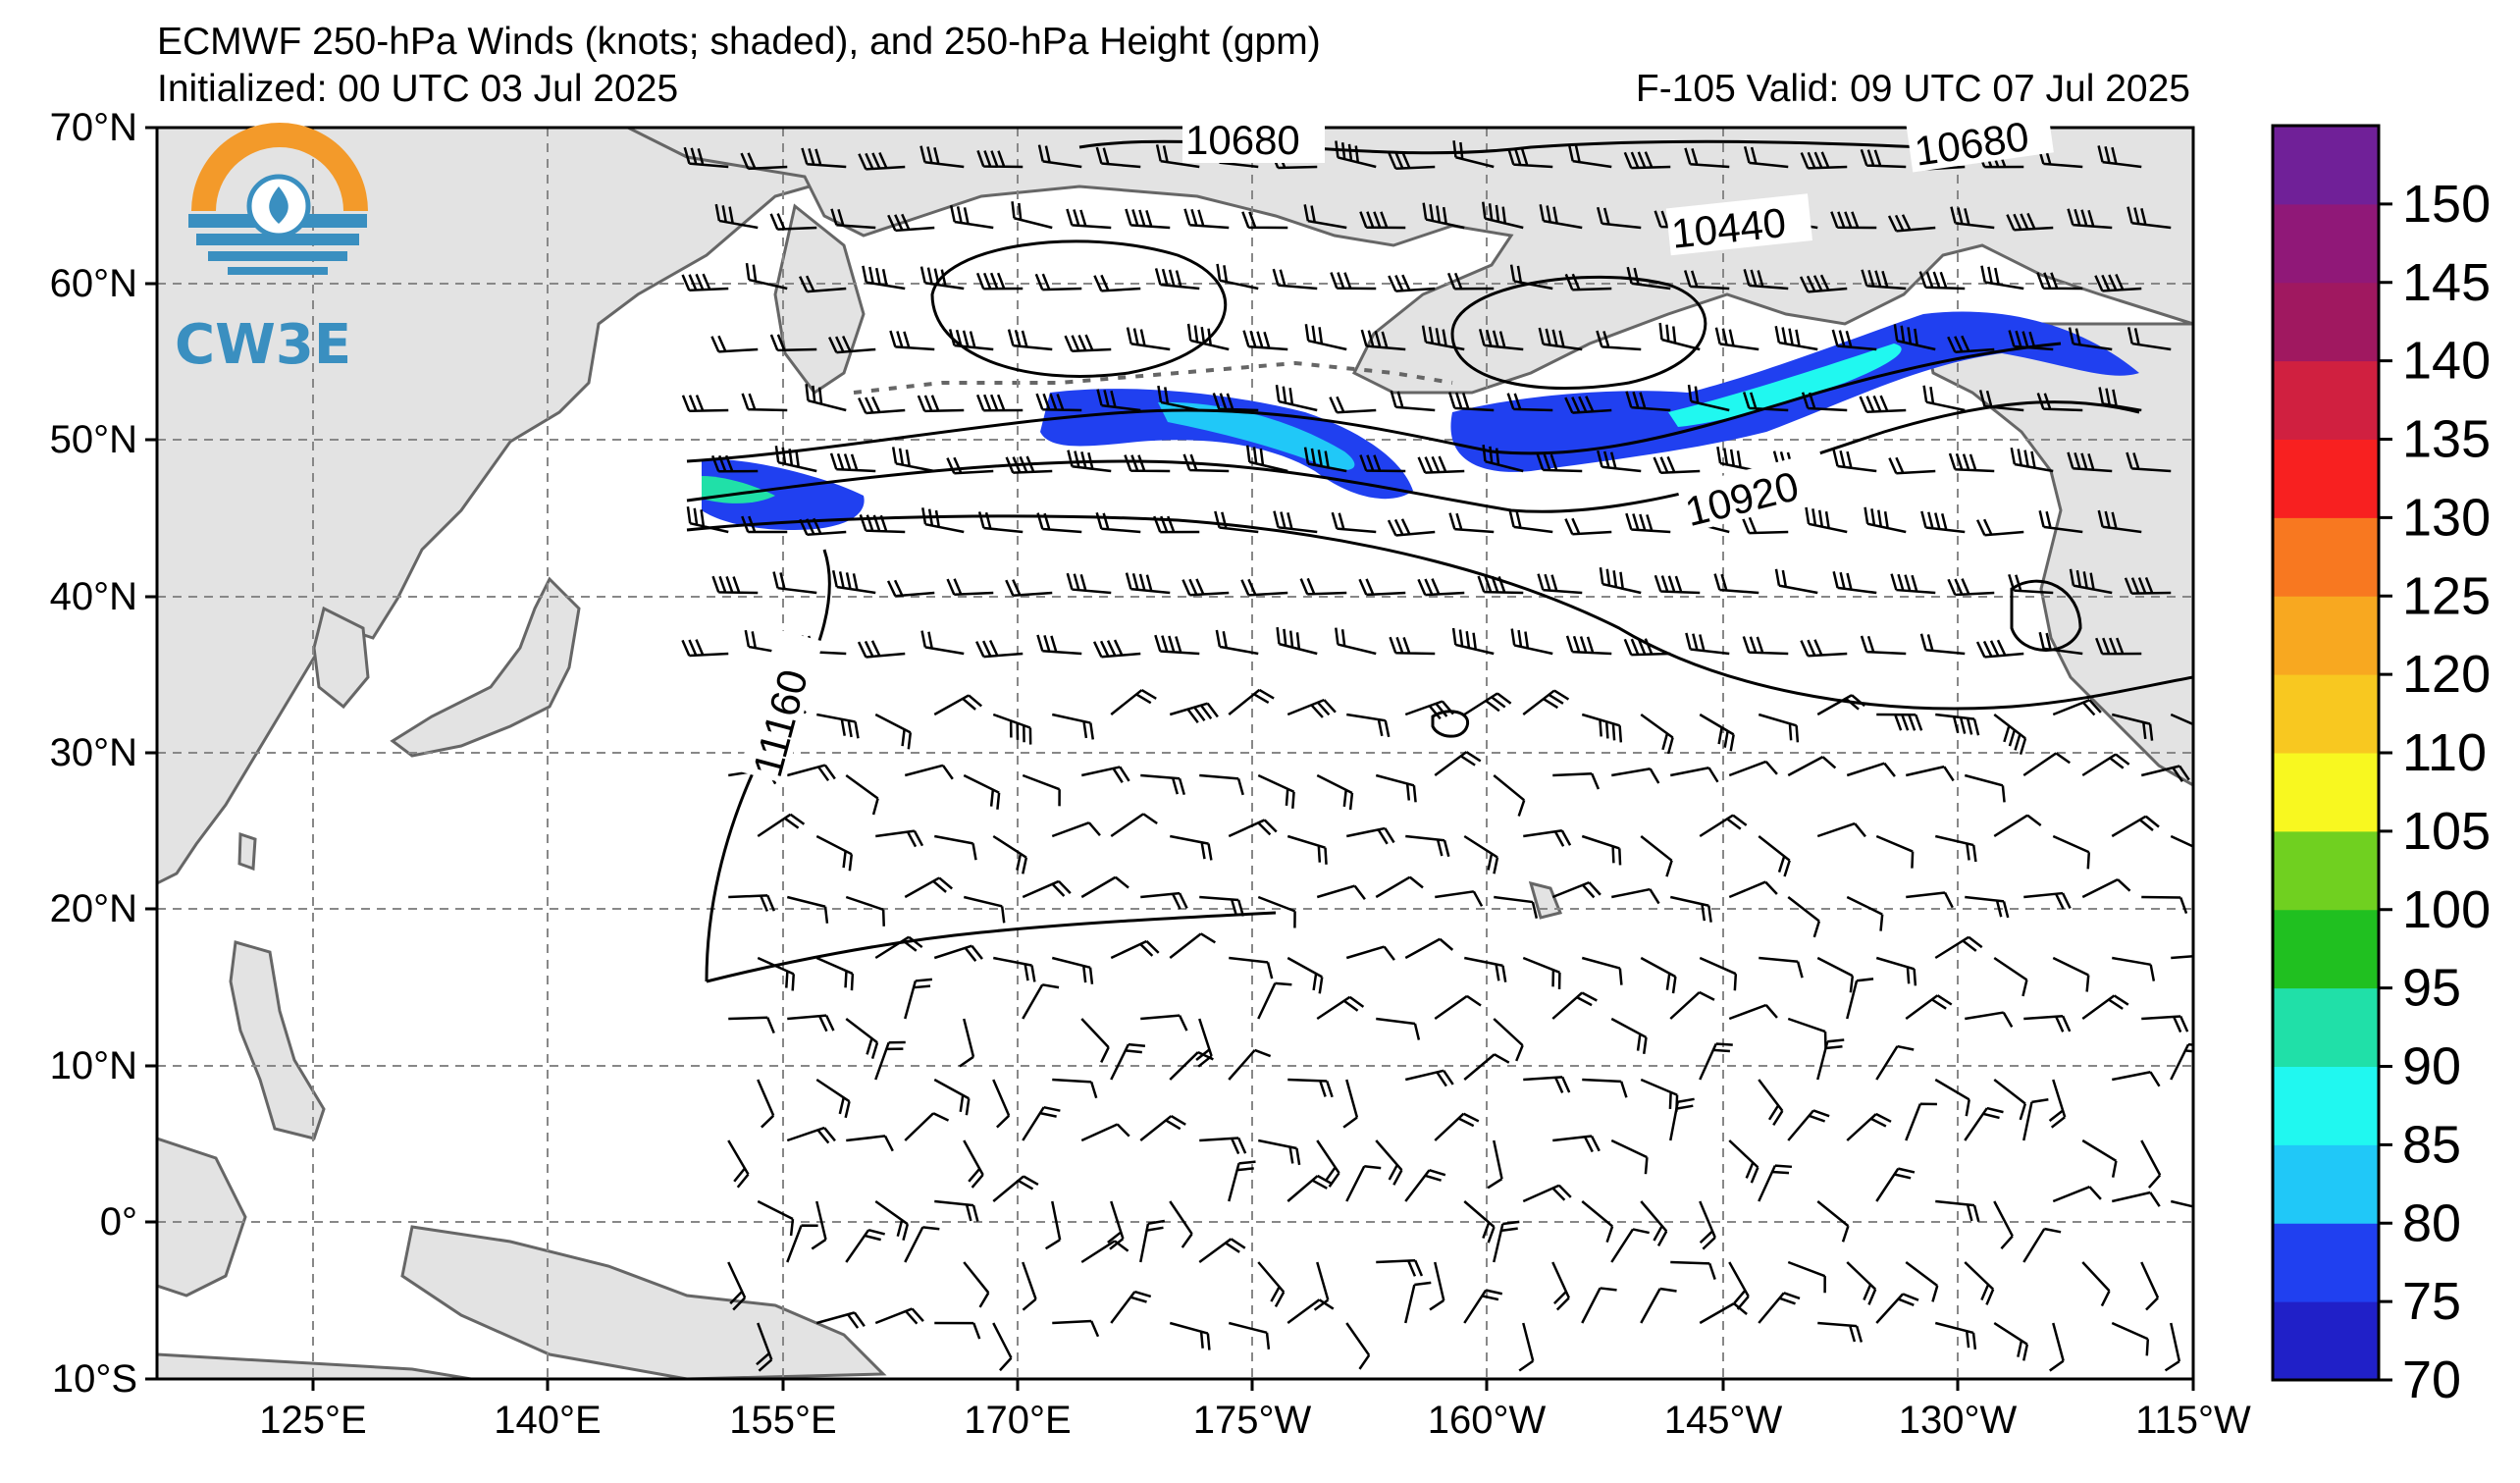 This screenshot has height=1483, width=2520. I want to click on contour-label: 10680, so click(1242, 140).